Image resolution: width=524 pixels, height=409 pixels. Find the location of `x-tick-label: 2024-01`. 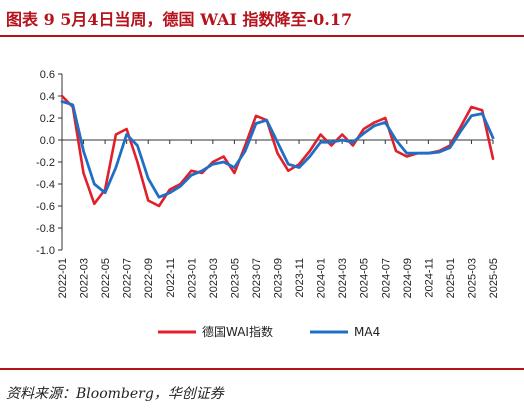

x-tick-label: 2024-01 is located at coordinates (322, 278).